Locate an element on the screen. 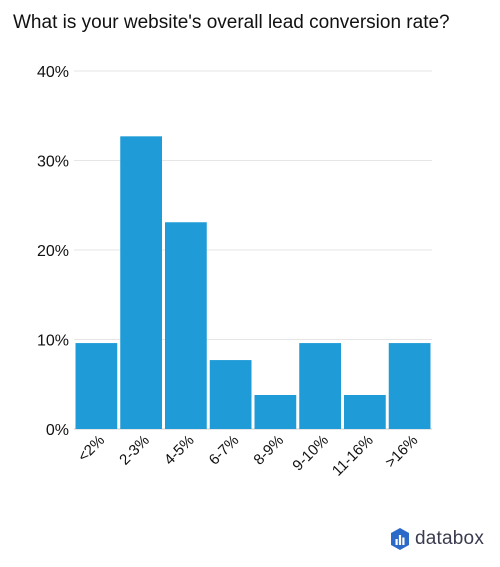 This screenshot has width=500, height=567. brand-name: databox is located at coordinates (450, 538).